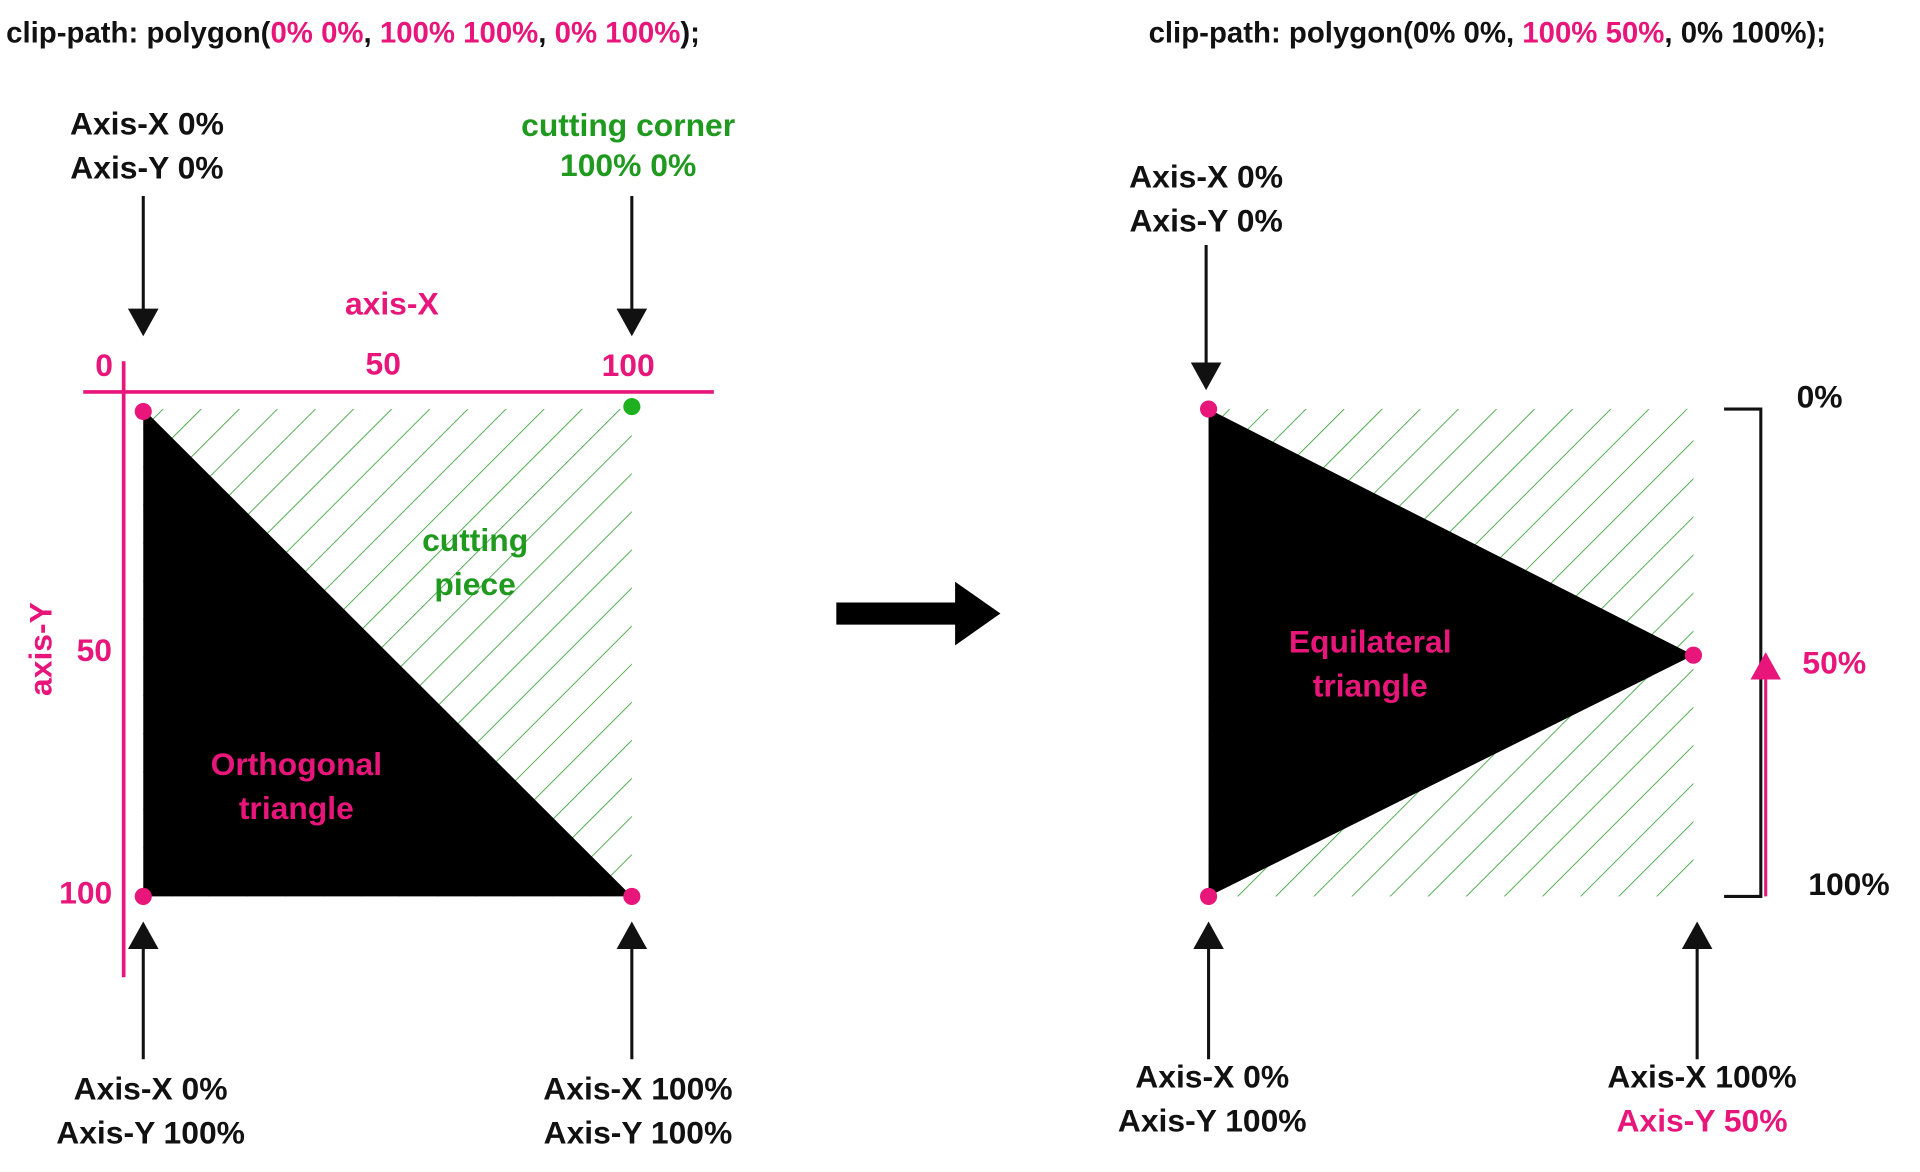 Image resolution: width=1920 pixels, height=1172 pixels. Describe the element at coordinates (1834, 662) in the screenshot. I see `scale-label: 50%` at that location.